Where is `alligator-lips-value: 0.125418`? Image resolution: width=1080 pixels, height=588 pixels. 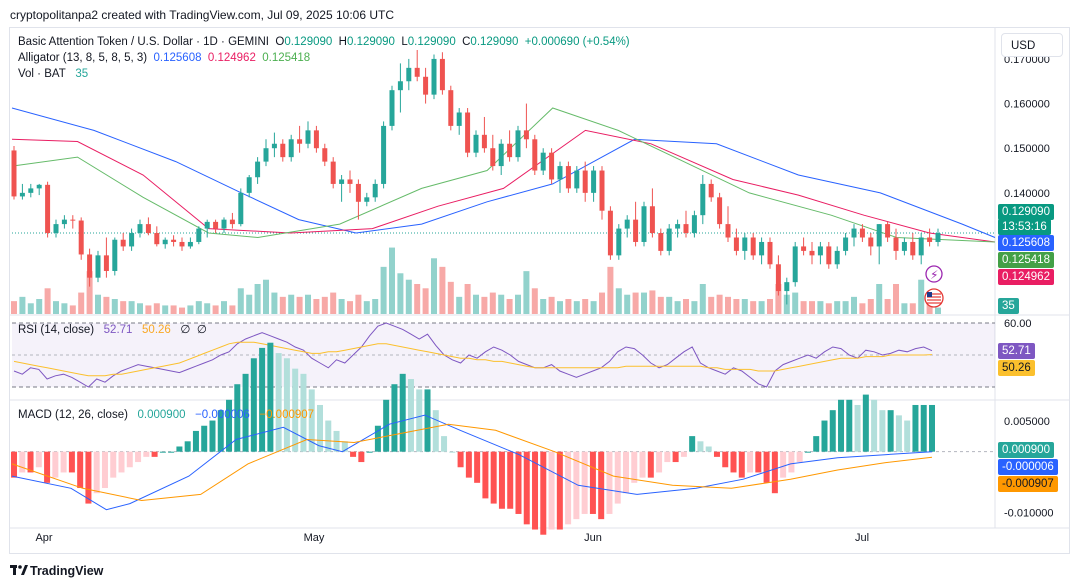 alligator-lips-value: 0.125418 is located at coordinates (286, 58).